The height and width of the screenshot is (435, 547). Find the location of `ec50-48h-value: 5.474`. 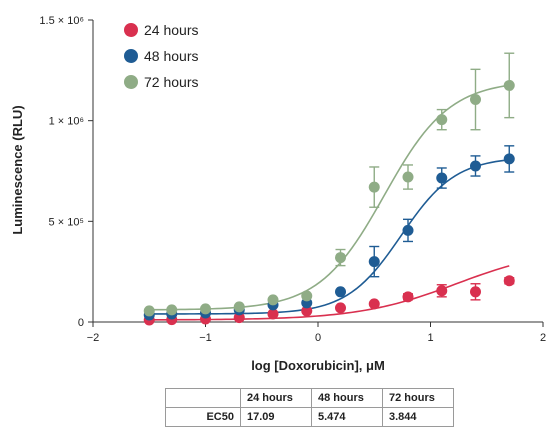

ec50-48h-value: 5.474 is located at coordinates (347, 417).